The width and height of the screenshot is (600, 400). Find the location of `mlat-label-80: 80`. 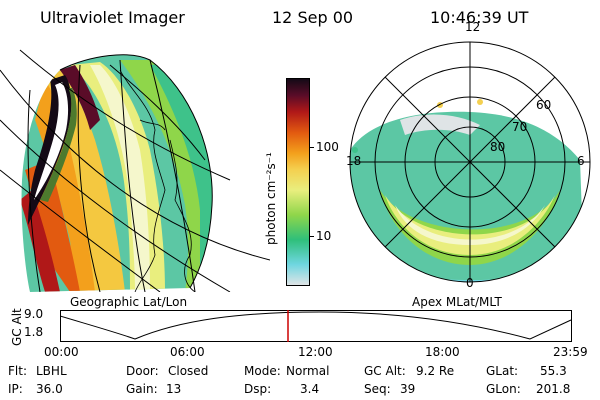

mlat-label-80: 80 is located at coordinates (498, 147).